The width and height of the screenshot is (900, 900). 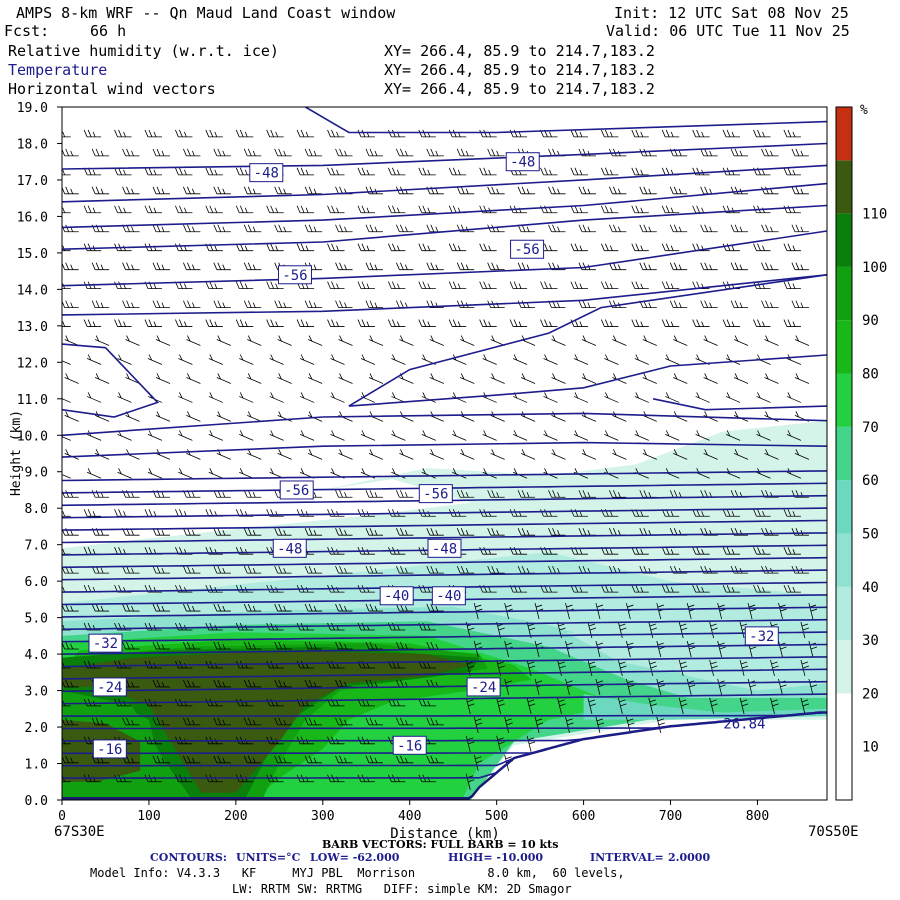 What do you see at coordinates (483, 687) in the screenshot?
I see `temperature-label-box` at bounding box center [483, 687].